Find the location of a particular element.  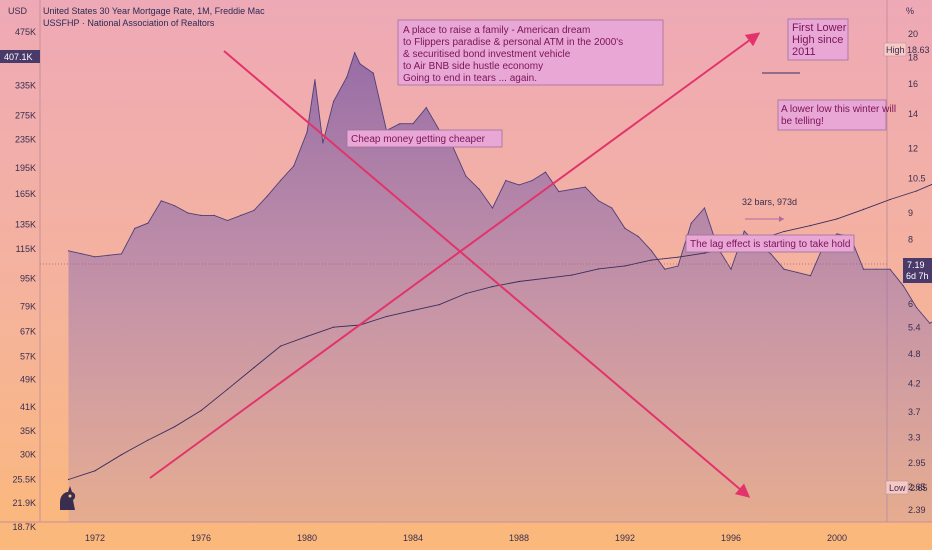

bars-measure-arrowhead is located at coordinates (781, 219).